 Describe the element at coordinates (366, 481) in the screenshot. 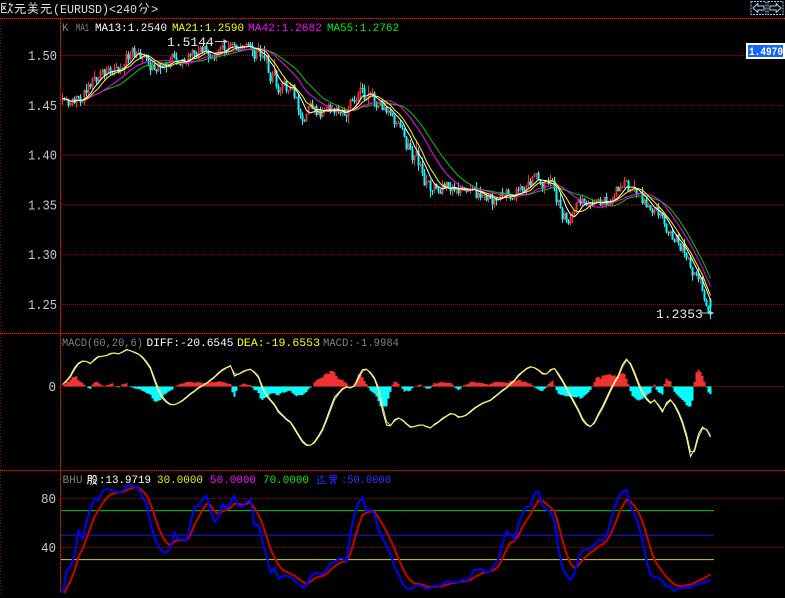

I see `svg-text: :50.0000` at that location.